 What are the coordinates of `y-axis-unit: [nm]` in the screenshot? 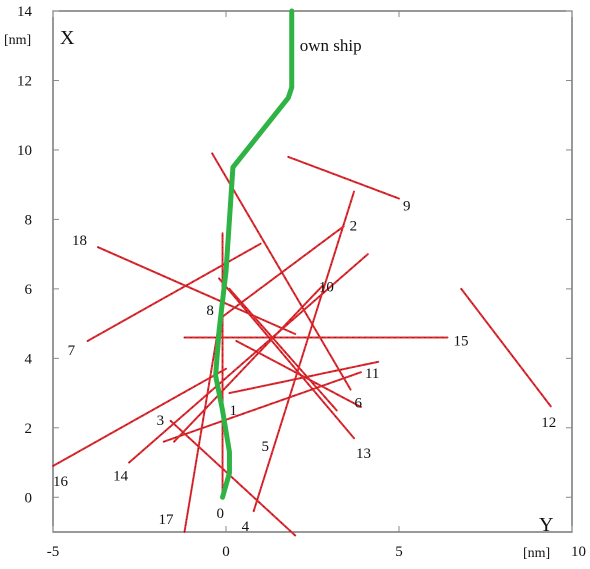 It's located at (17, 40).